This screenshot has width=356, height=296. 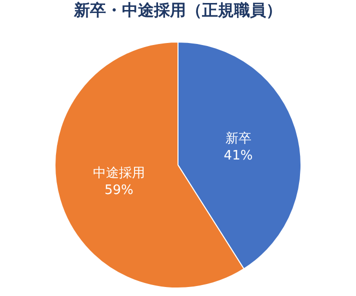 What do you see at coordinates (177, 10) in the screenshot?
I see `chart-title: 新卒・中途採用（正規職員）` at bounding box center [177, 10].